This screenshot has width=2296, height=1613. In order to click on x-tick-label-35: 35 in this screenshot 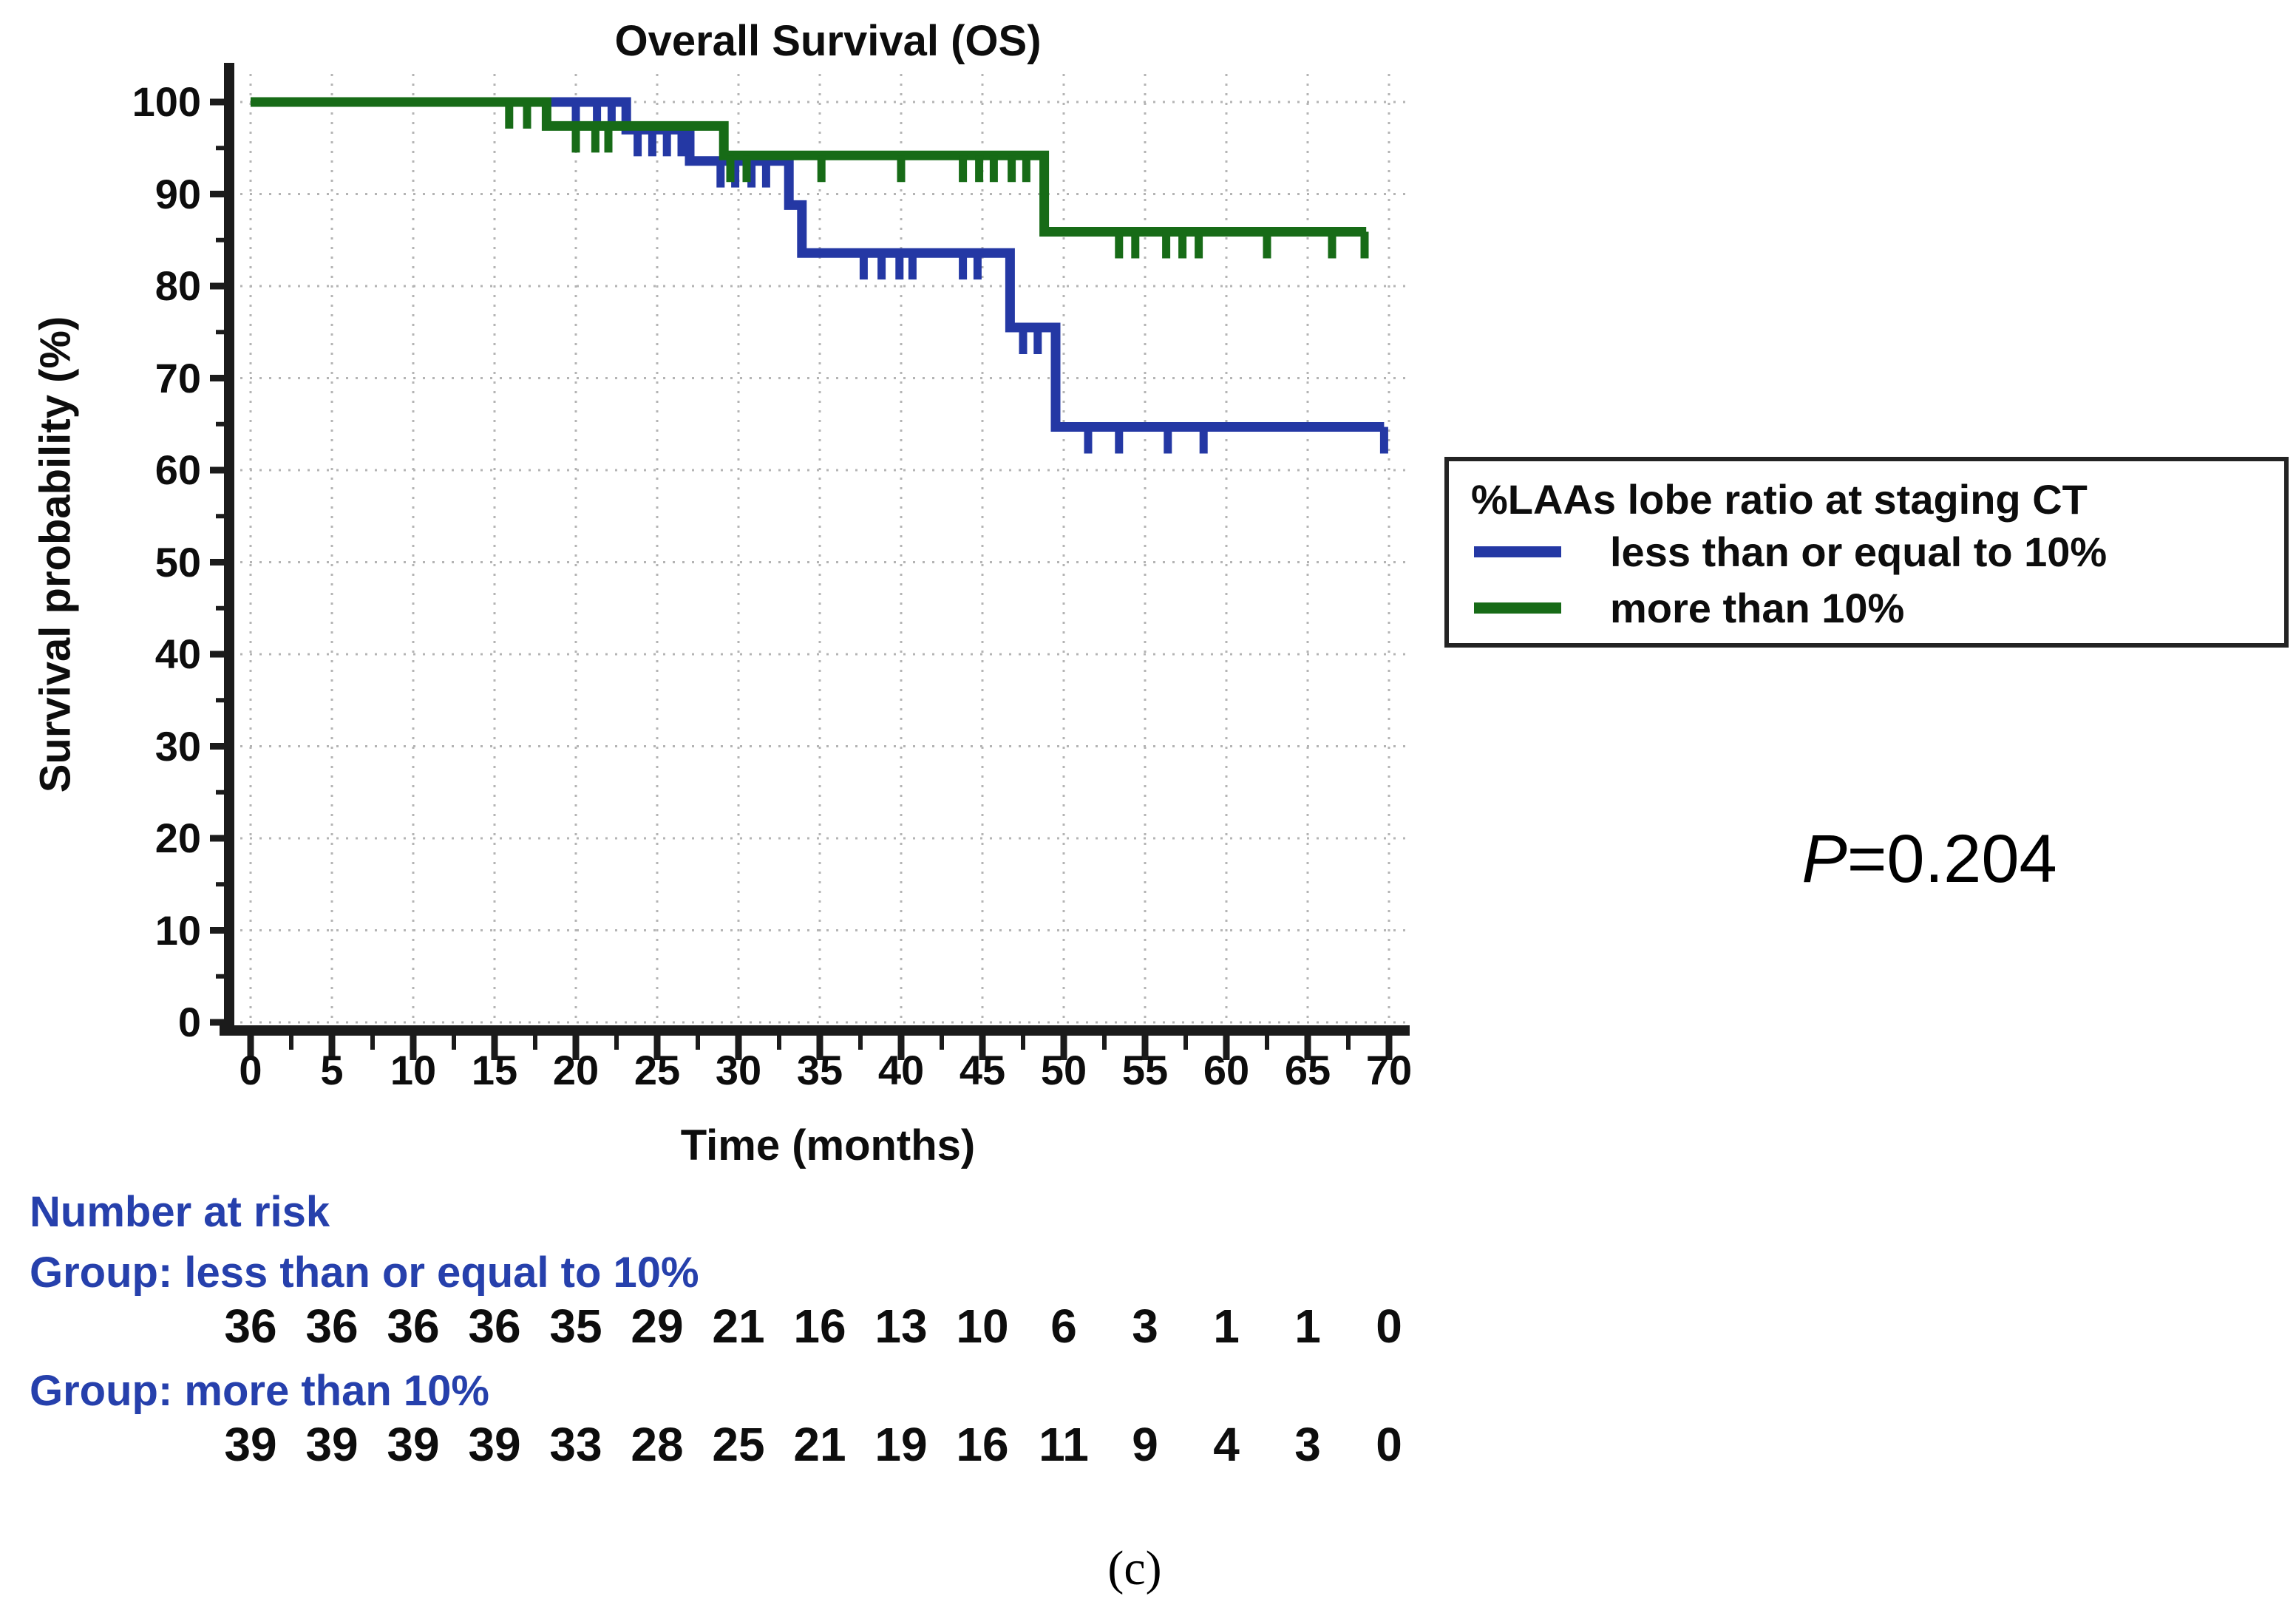, I will do `click(819, 1070)`.